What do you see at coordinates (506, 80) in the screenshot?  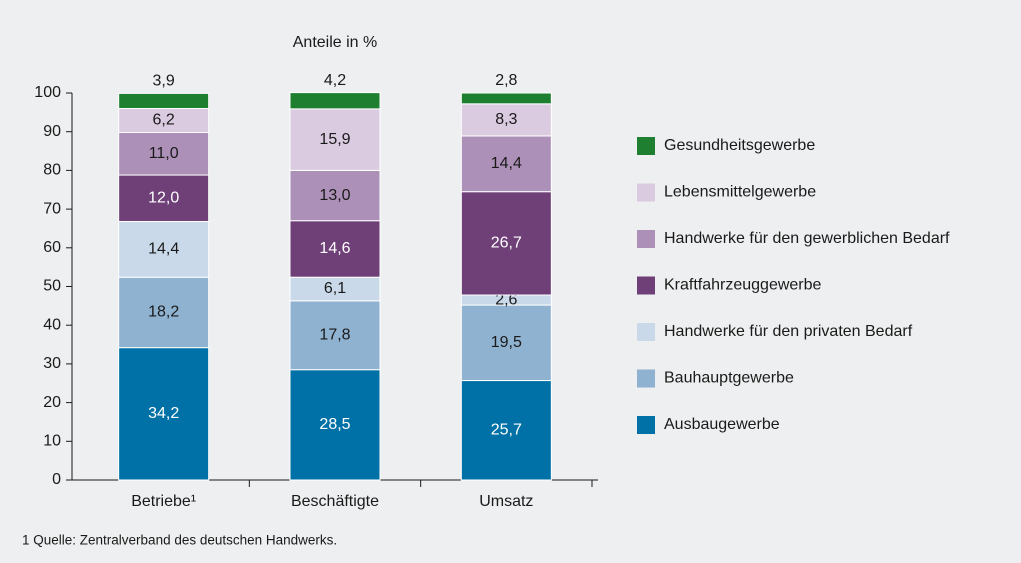 I see `data-label: 2,8` at bounding box center [506, 80].